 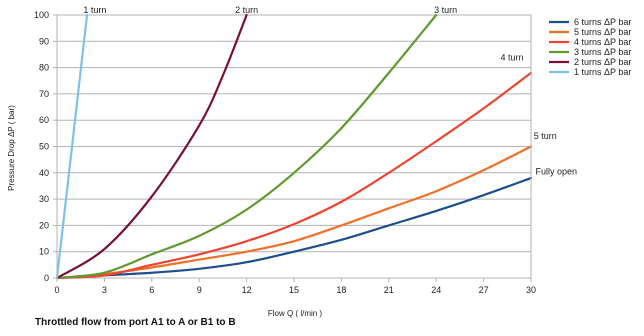 What do you see at coordinates (602, 52) in the screenshot?
I see `legend-label: 3 turns ΔP bar` at bounding box center [602, 52].